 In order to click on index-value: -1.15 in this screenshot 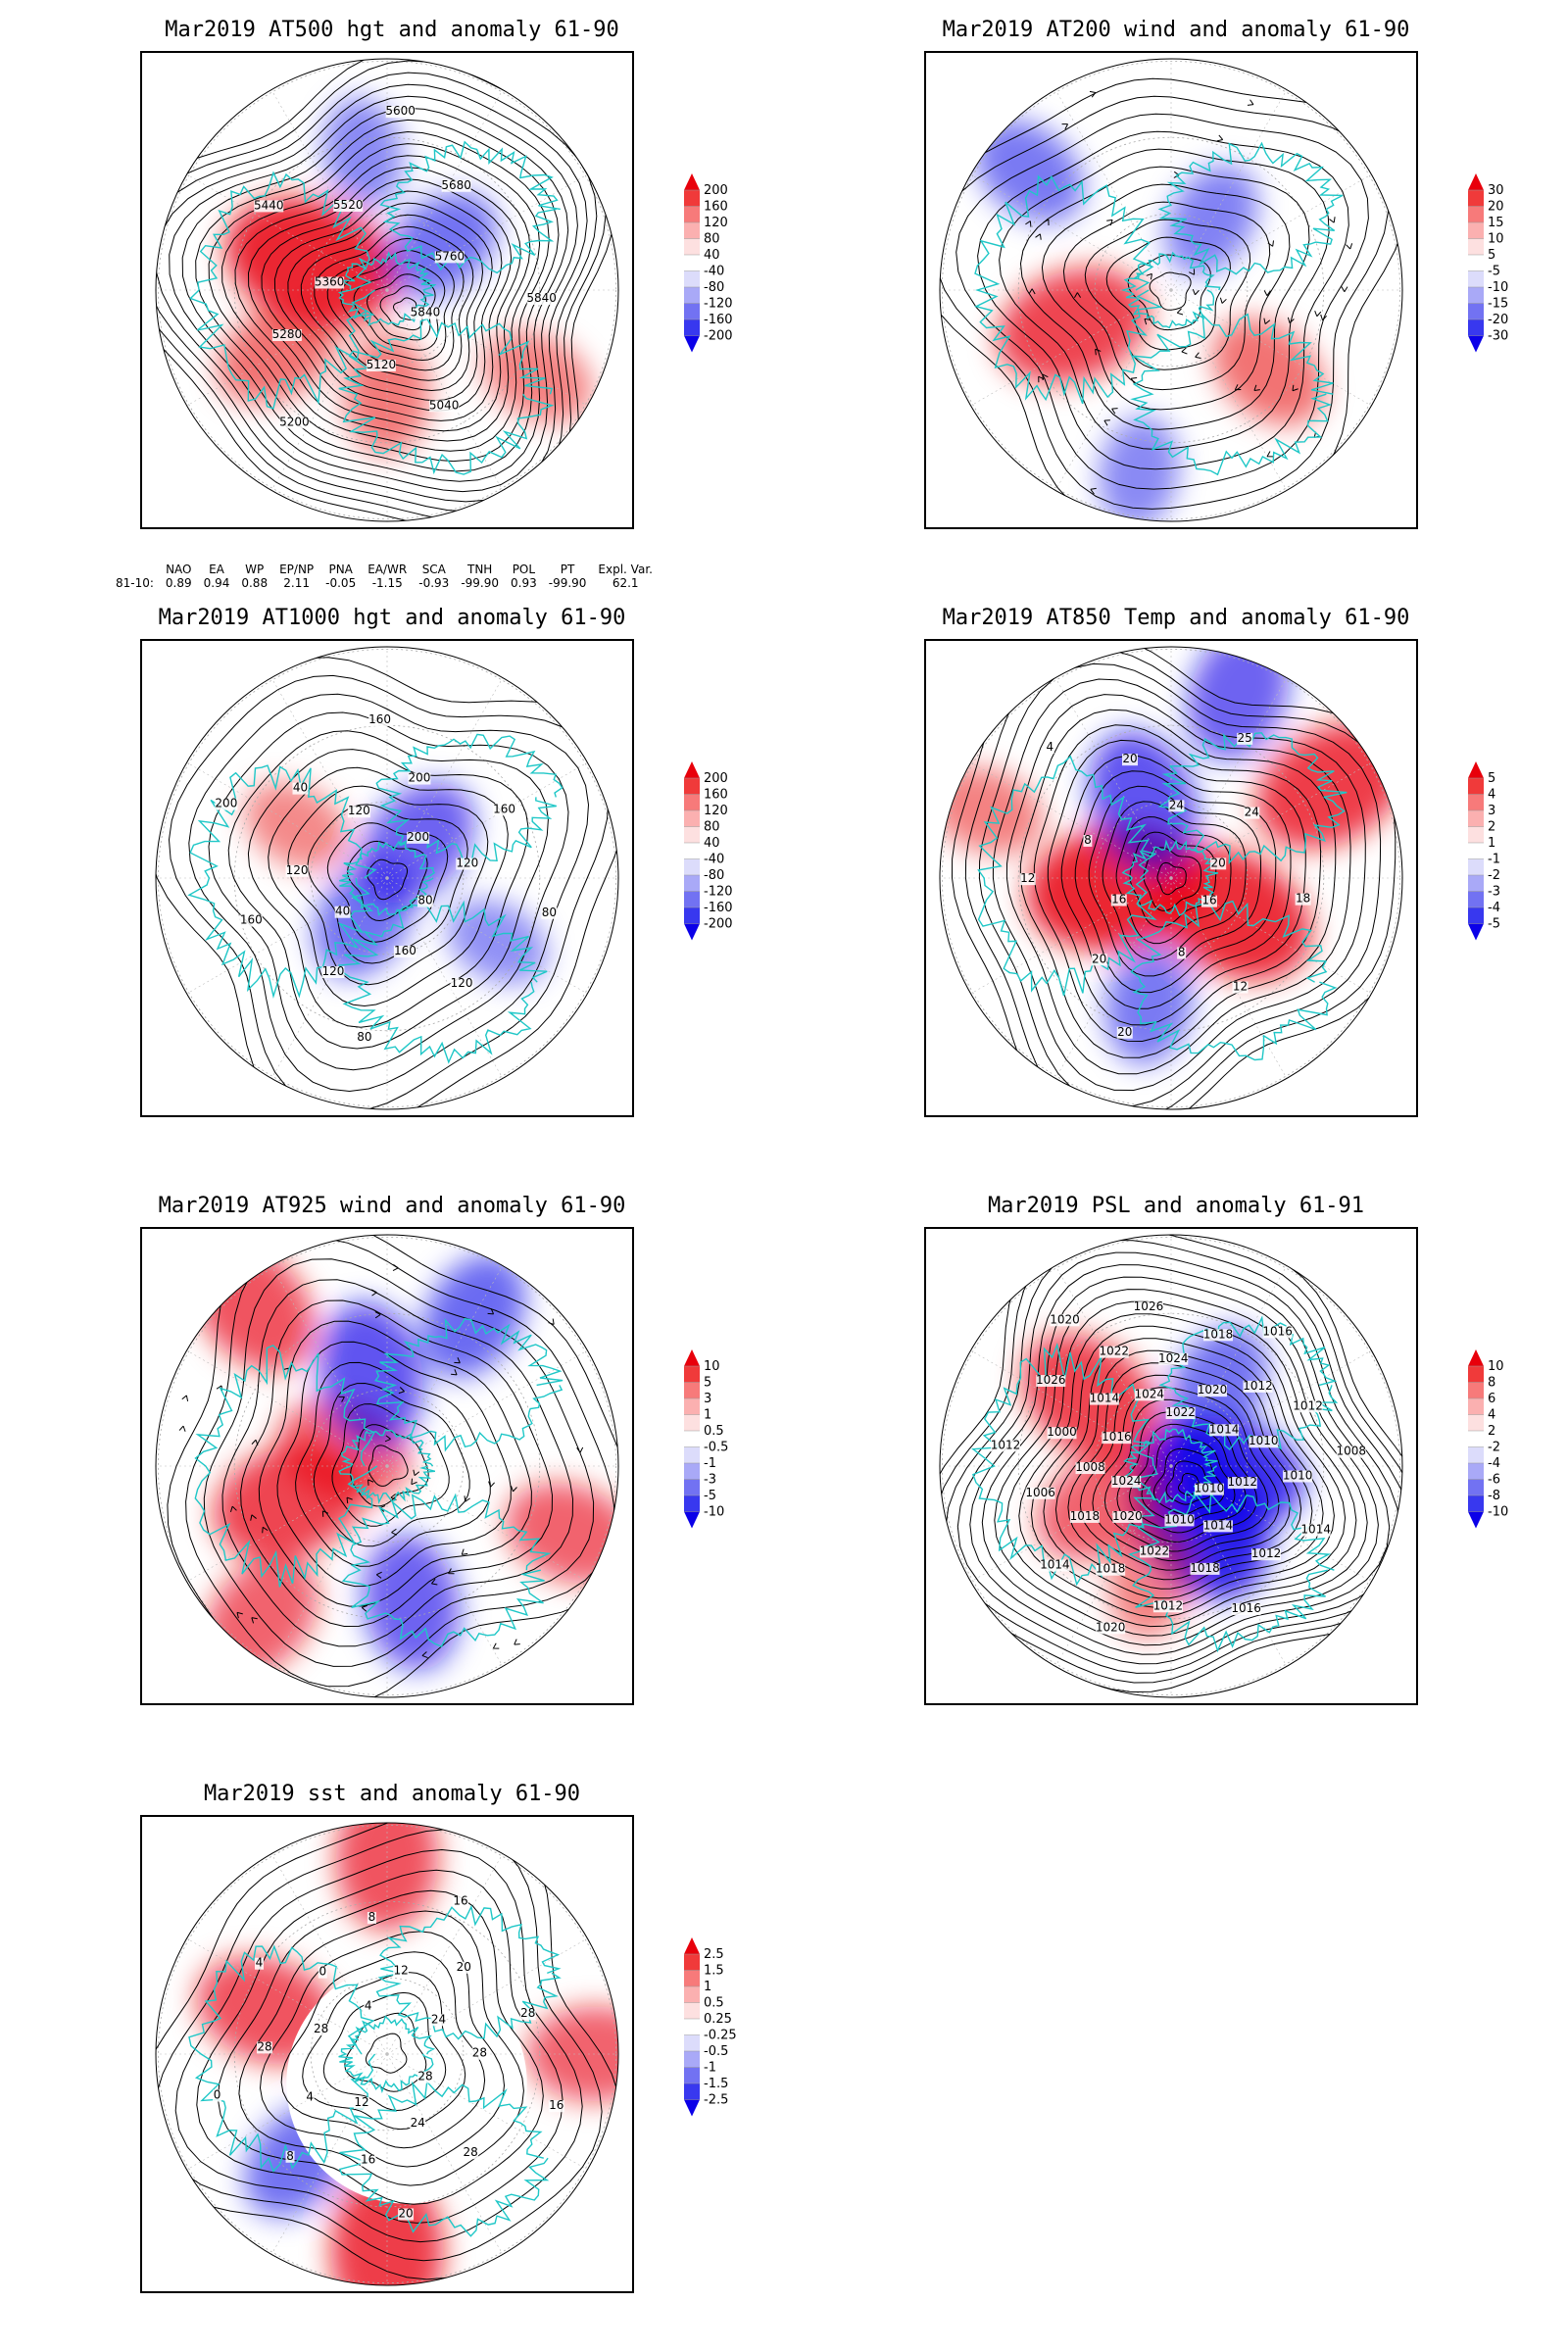, I will do `click(387, 583)`.